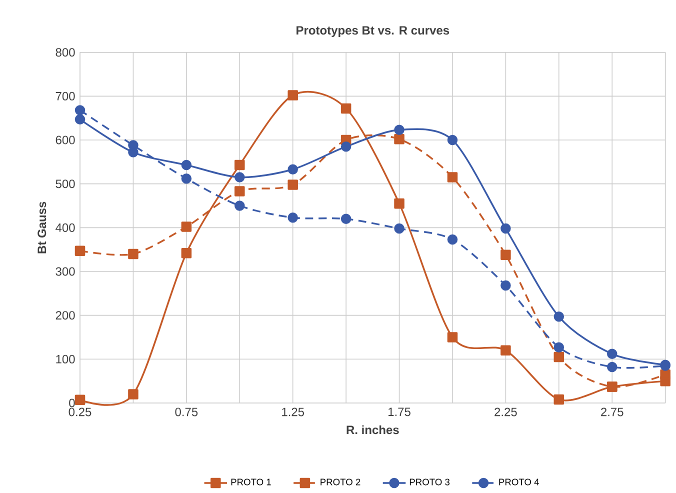 This screenshot has height=493, width=676. Describe the element at coordinates (373, 31) in the screenshot. I see `chart-title: Prototypes Bt vs. R curves` at that location.